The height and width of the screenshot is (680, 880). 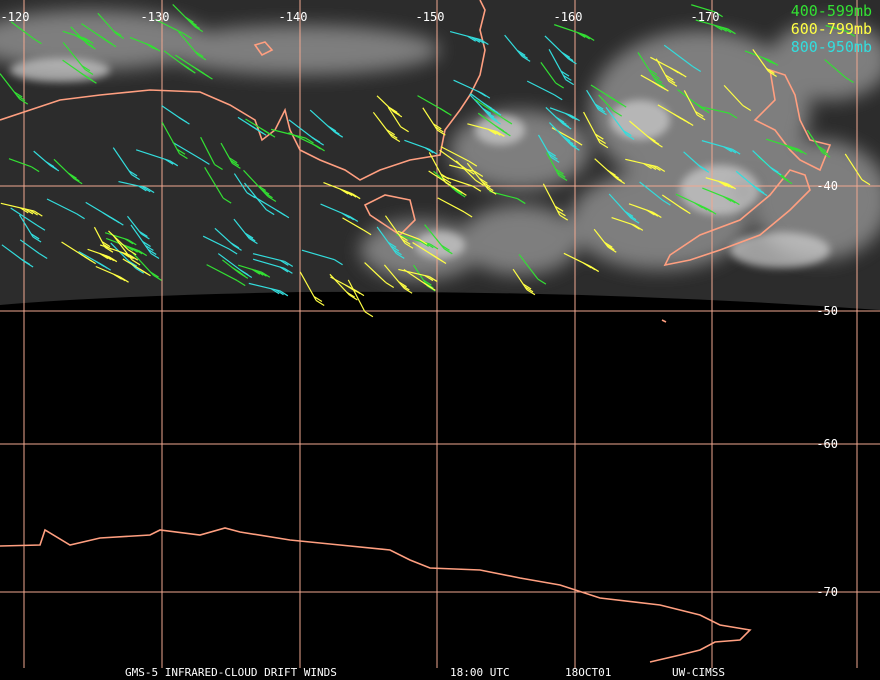 What do you see at coordinates (430, 17) in the screenshot?
I see `longitude-label: -150` at bounding box center [430, 17].